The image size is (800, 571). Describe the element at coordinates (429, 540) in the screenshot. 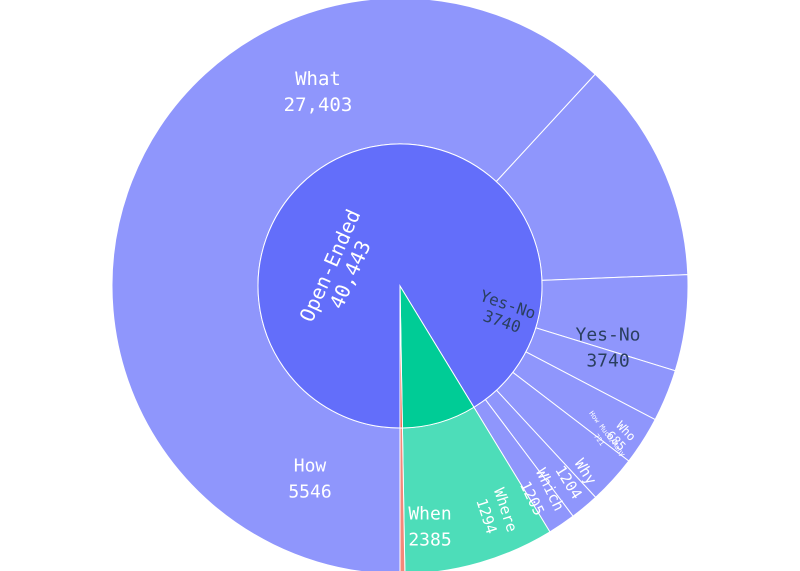

I see `outer-label-value: 2385` at that location.